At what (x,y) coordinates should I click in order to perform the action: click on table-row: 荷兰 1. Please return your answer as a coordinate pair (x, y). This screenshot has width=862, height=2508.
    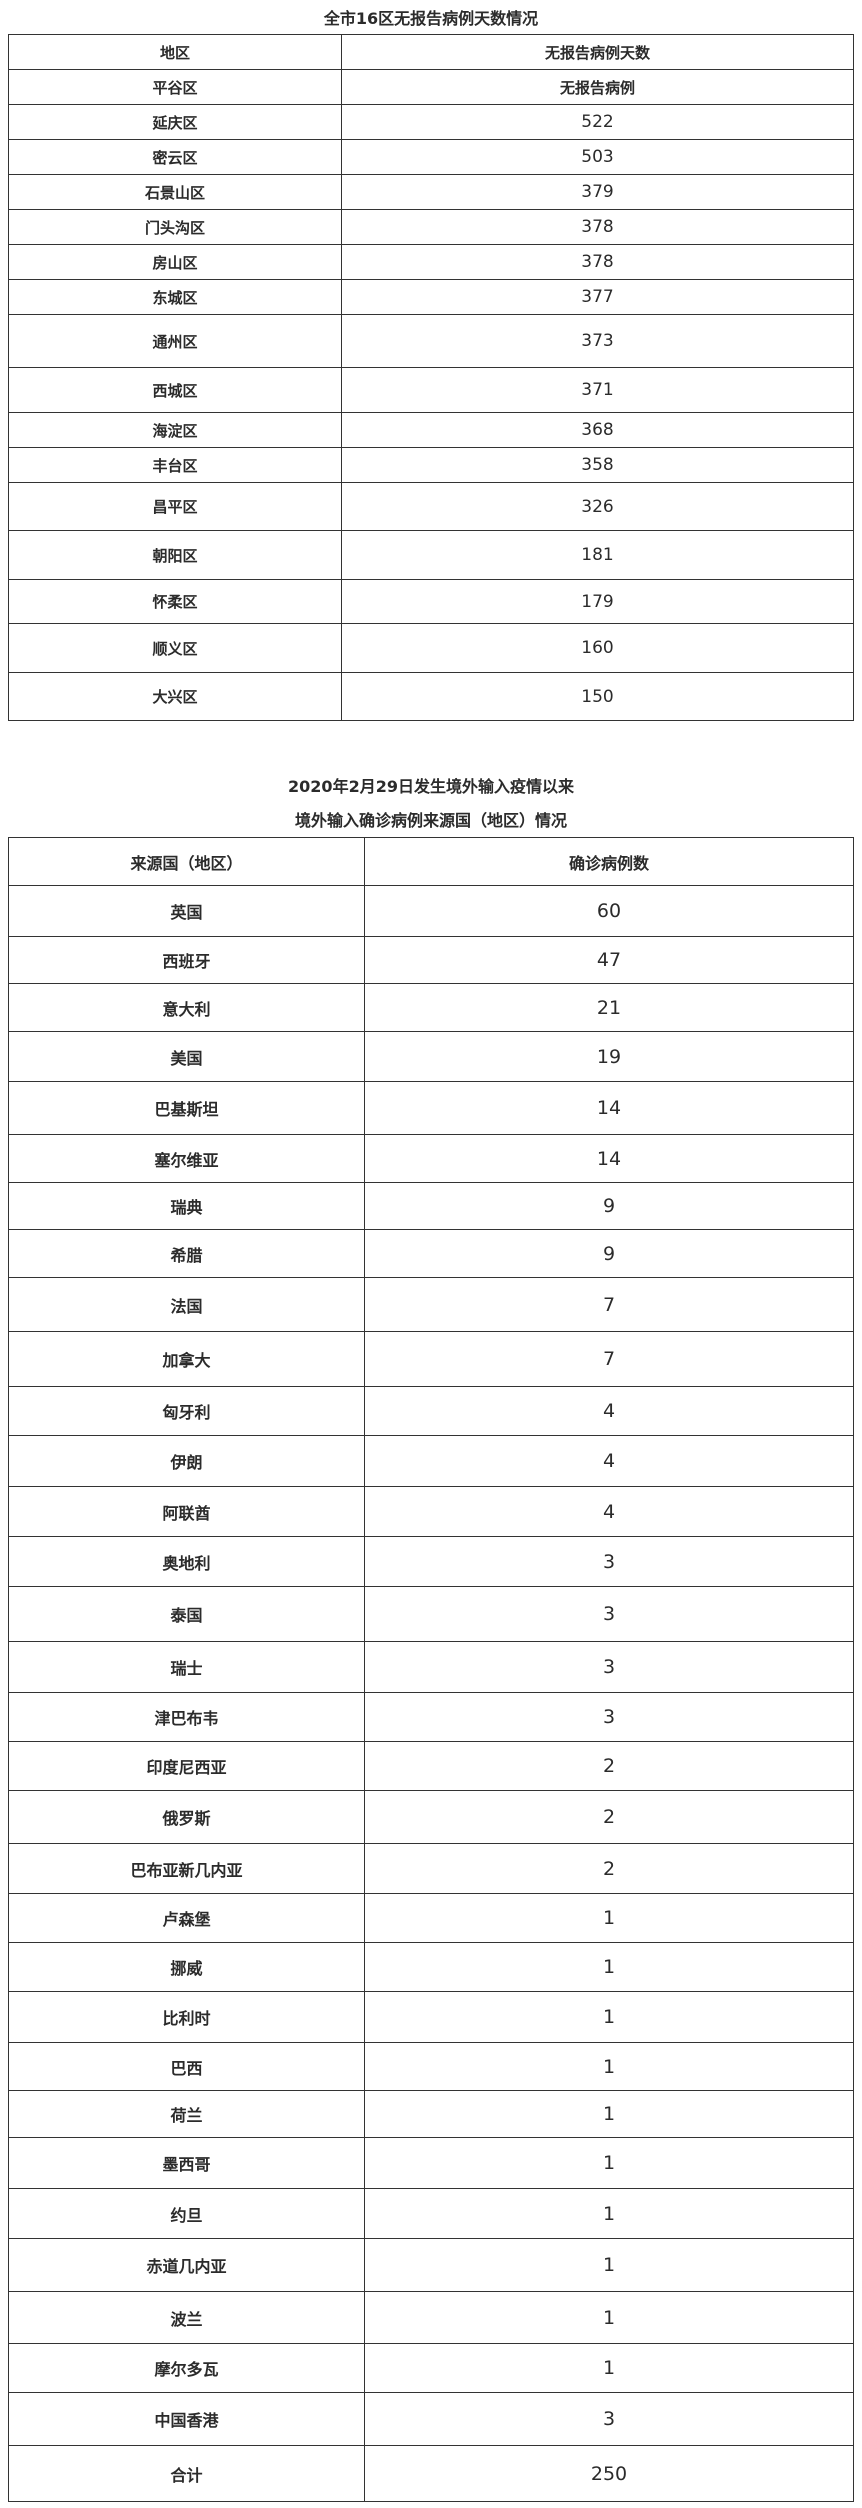
    Looking at the image, I should click on (431, 2114).